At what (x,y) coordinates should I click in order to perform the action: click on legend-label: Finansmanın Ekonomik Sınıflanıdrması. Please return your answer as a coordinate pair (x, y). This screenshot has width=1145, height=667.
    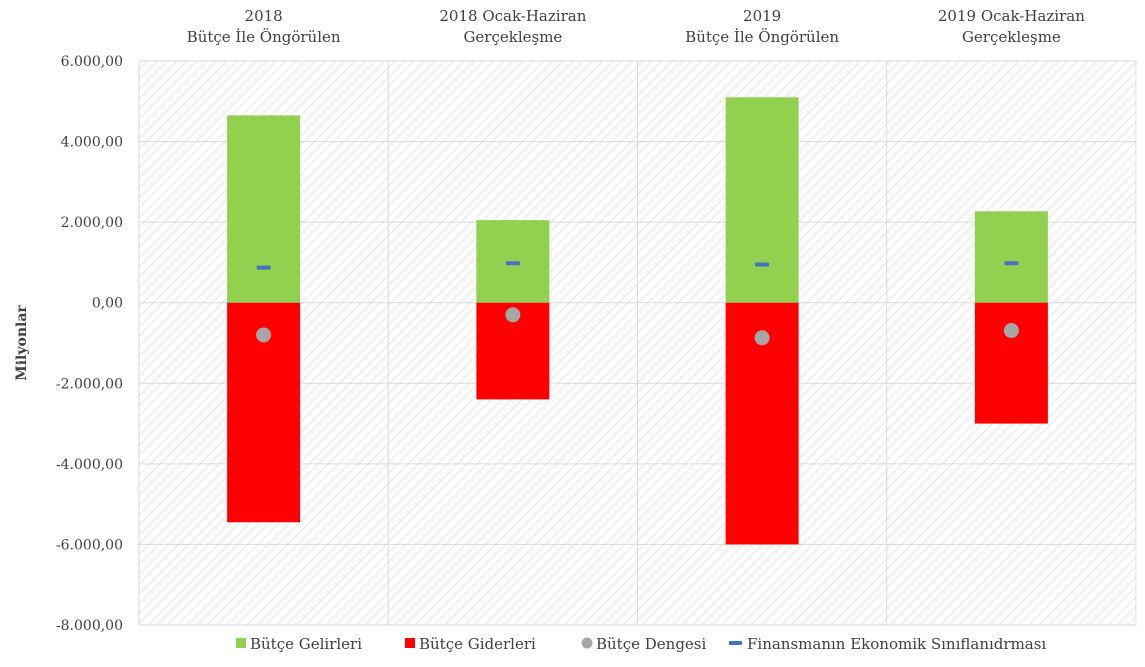
    Looking at the image, I should click on (896, 644).